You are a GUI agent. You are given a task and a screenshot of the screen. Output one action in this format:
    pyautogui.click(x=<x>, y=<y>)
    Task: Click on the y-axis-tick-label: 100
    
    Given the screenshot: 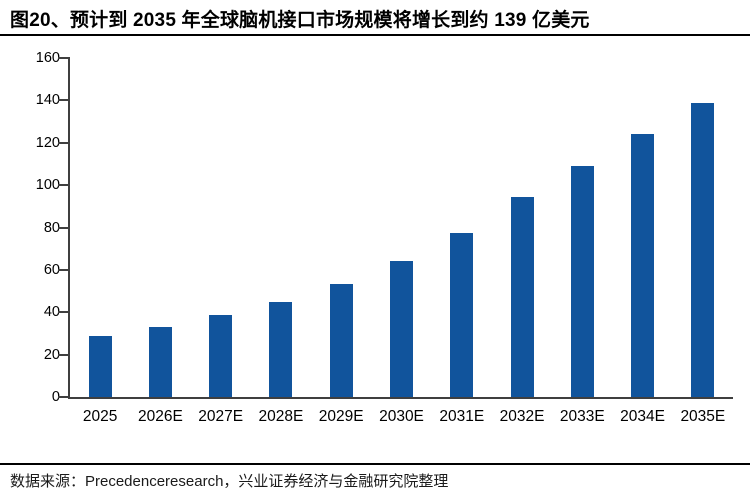 What is the action you would take?
    pyautogui.click(x=47, y=185)
    